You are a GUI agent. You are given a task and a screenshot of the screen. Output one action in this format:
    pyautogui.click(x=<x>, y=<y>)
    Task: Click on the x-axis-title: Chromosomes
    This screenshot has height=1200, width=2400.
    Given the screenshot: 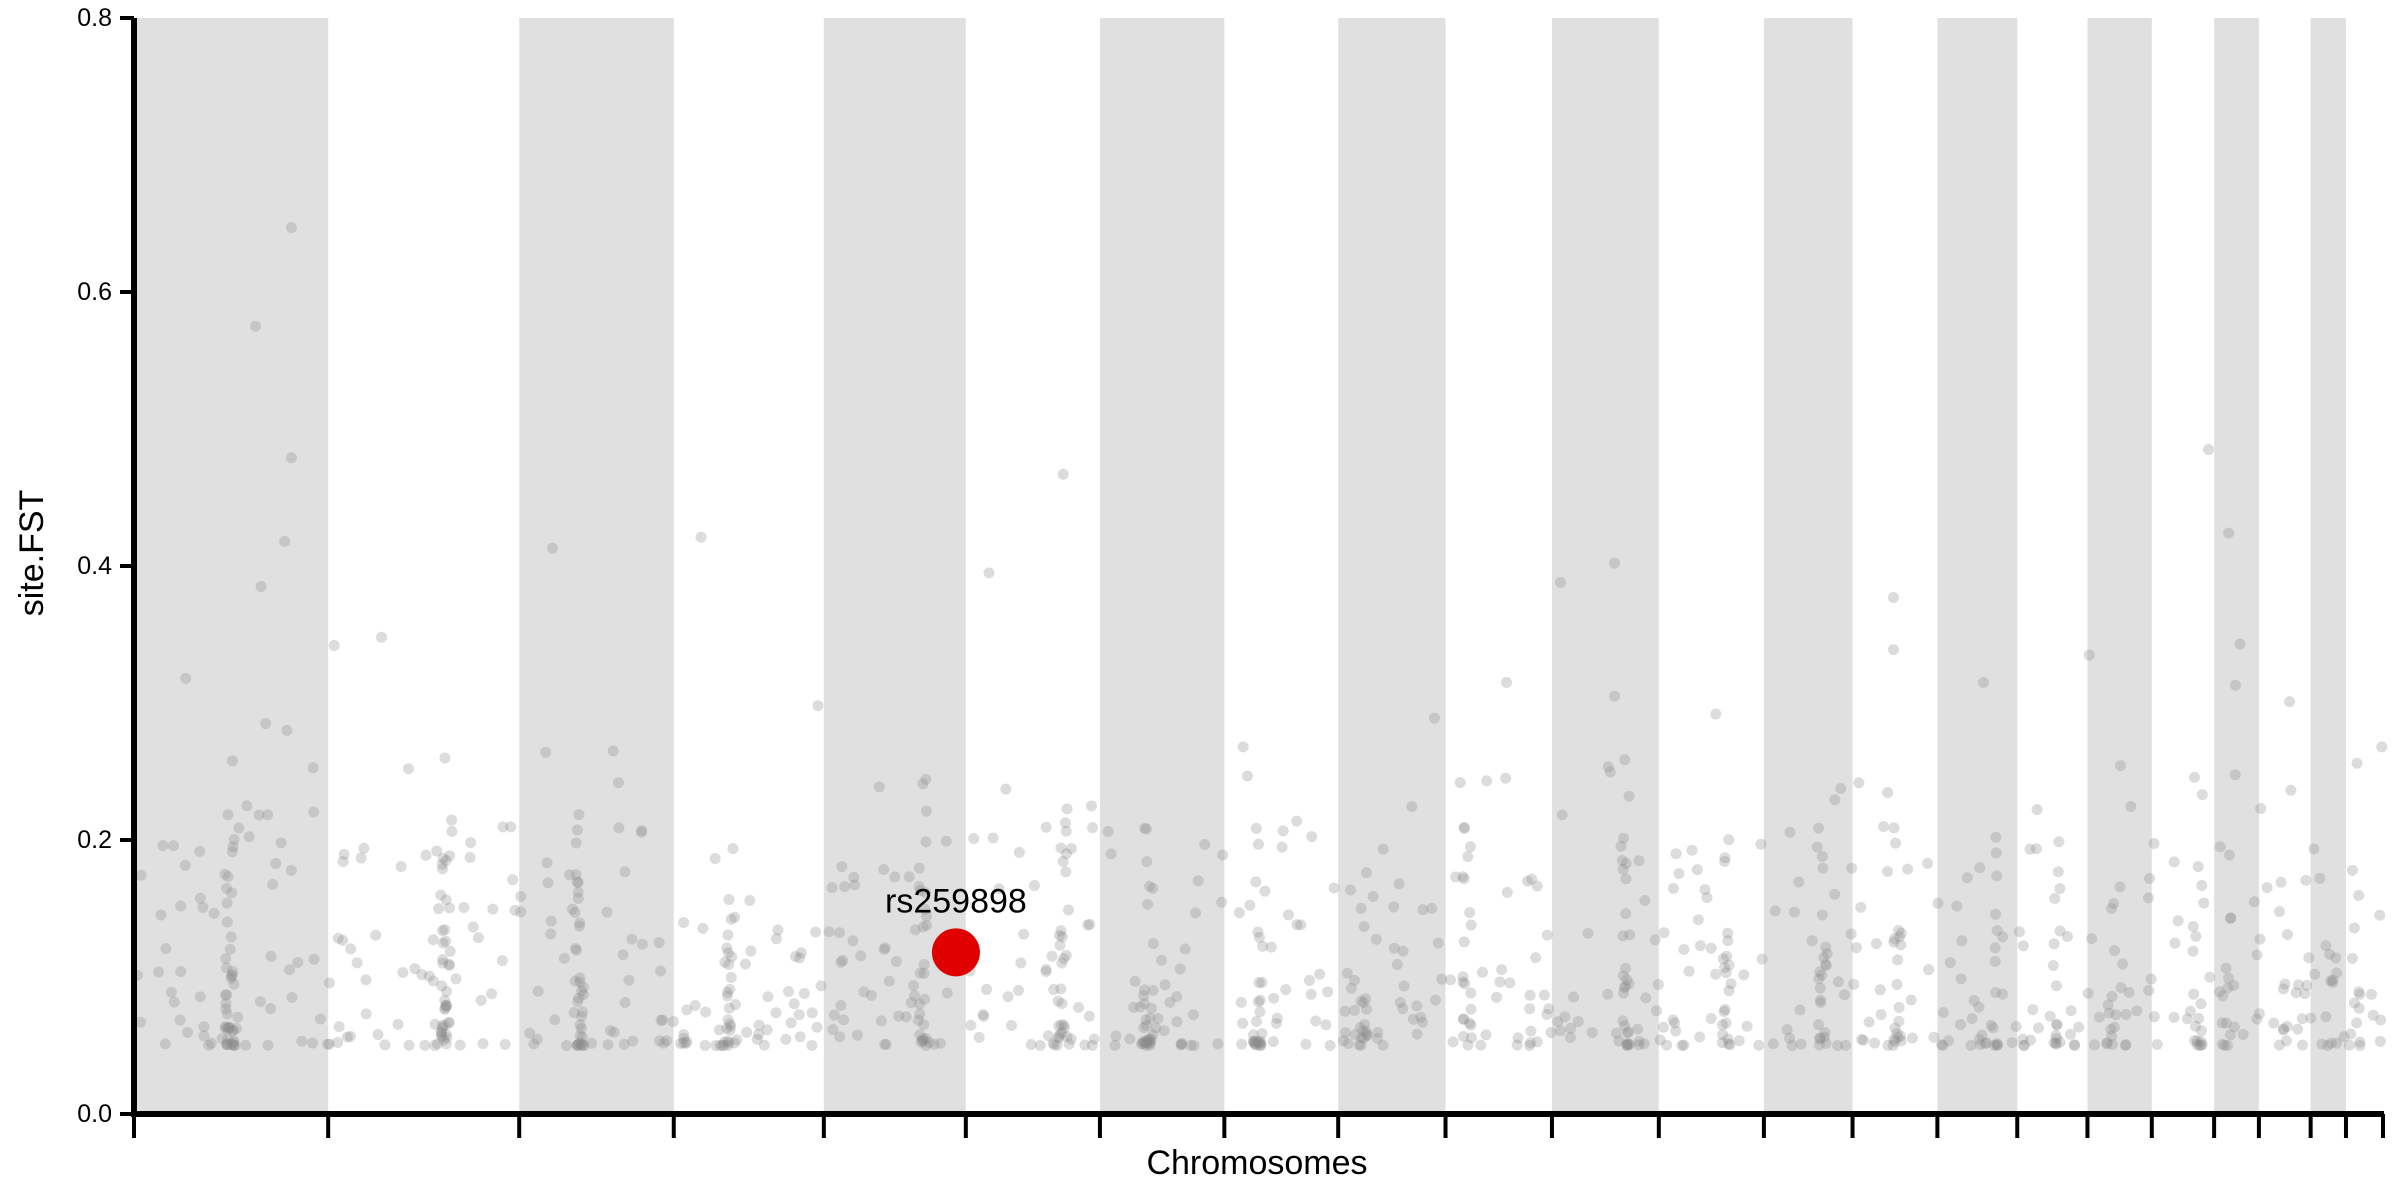 What is the action you would take?
    pyautogui.click(x=1256, y=1163)
    